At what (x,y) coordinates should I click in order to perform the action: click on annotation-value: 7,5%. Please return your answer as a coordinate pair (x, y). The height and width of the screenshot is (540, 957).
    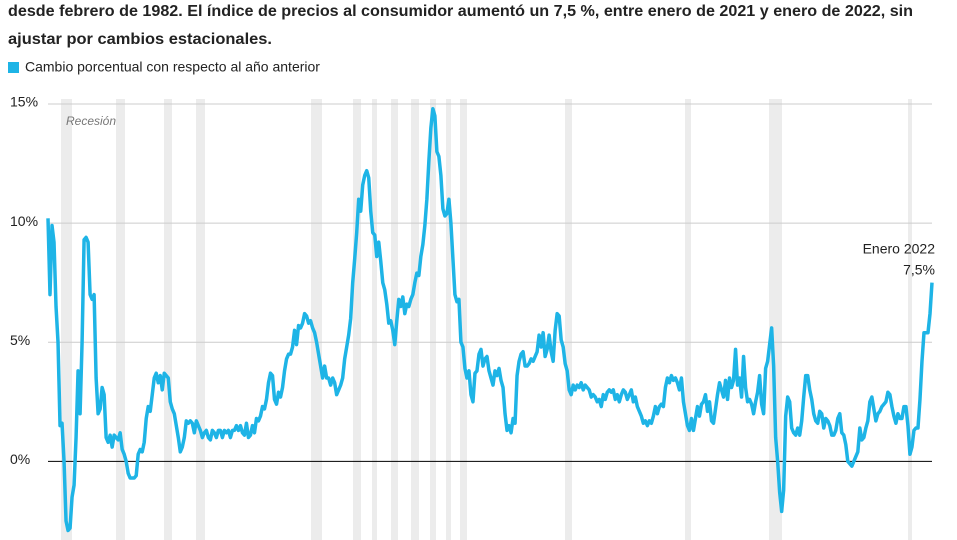
    Looking at the image, I should click on (919, 270).